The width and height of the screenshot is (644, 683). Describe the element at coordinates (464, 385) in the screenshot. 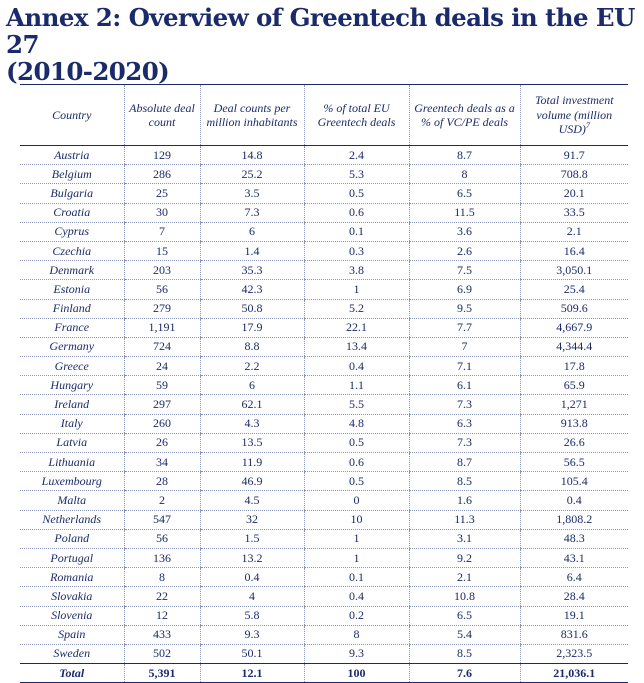

I see `cell-percent-vc-pe: 6.1` at that location.